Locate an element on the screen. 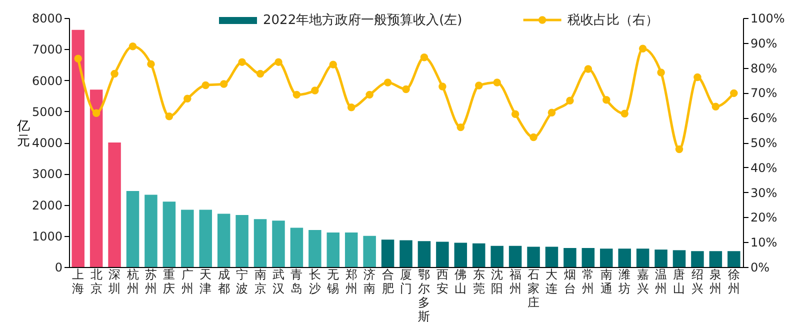  x-tick-label: 北京 is located at coordinates (96, 282).